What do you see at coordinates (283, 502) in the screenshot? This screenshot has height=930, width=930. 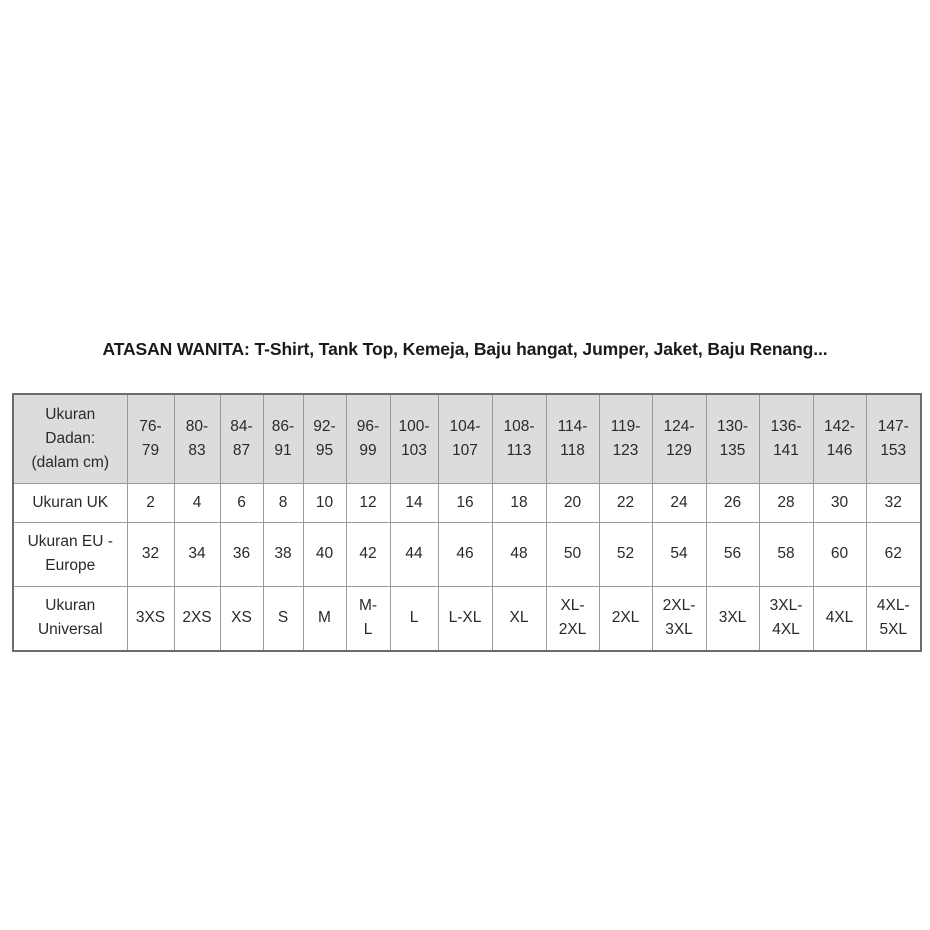 I see `table-cell: 8` at bounding box center [283, 502].